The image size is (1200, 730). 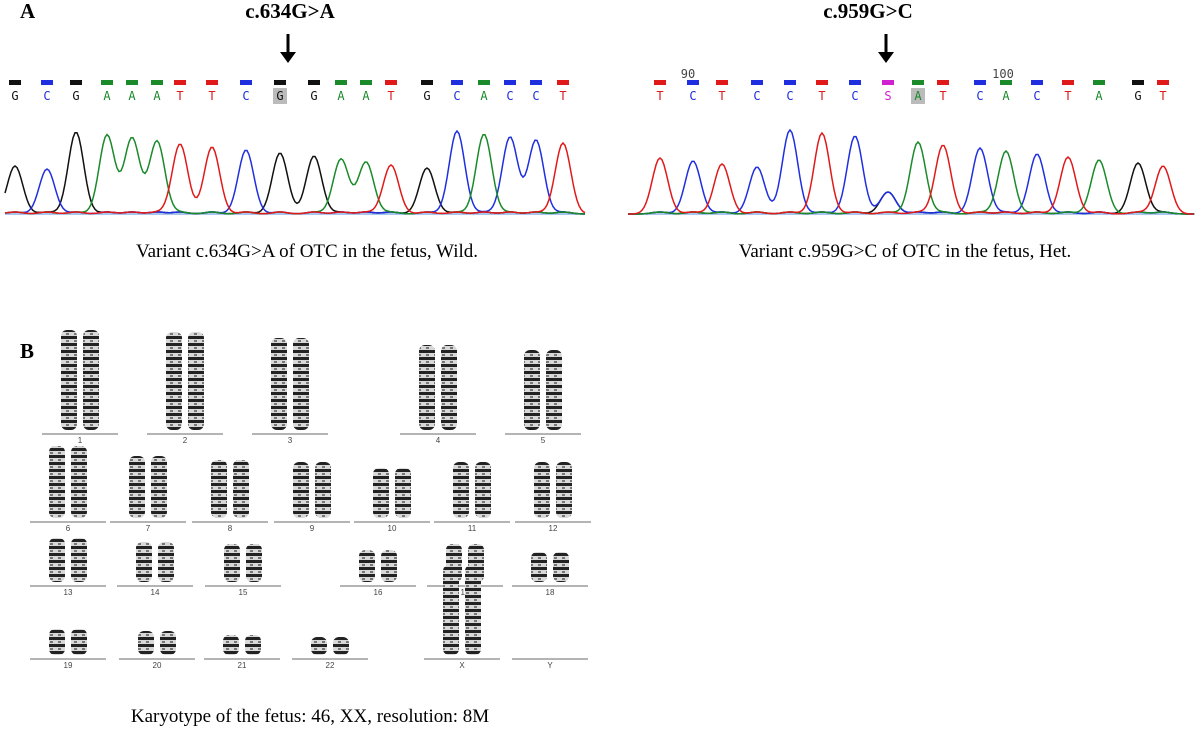 I want to click on chromosome-label: 10, so click(x=392, y=528).